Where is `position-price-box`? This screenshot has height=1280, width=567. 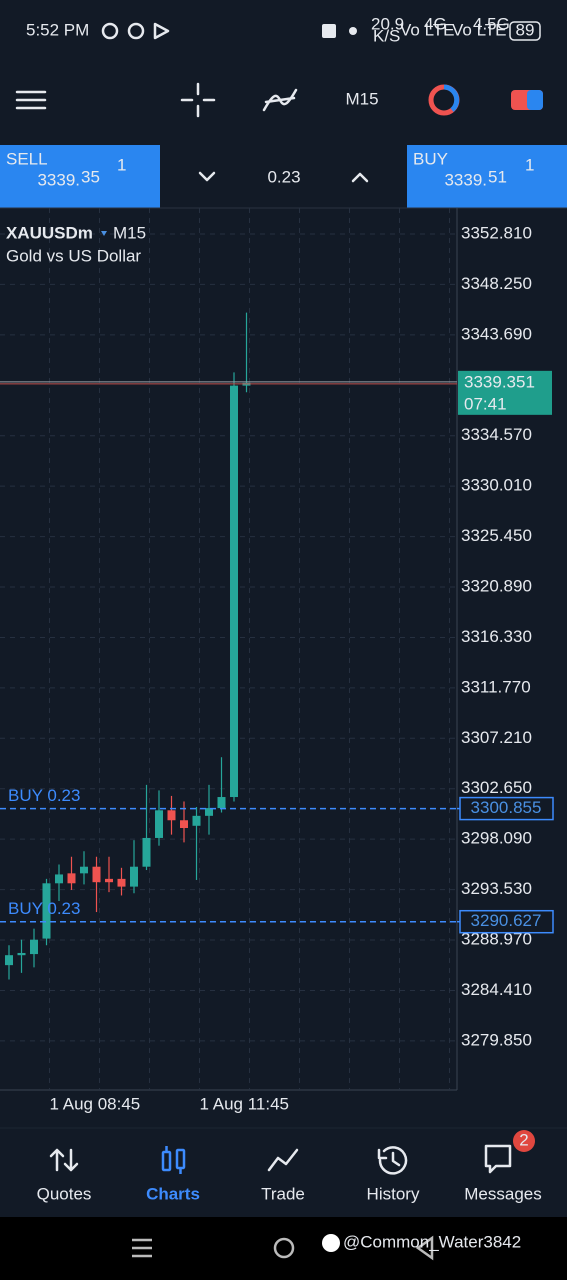
position-price-box is located at coordinates (506, 808).